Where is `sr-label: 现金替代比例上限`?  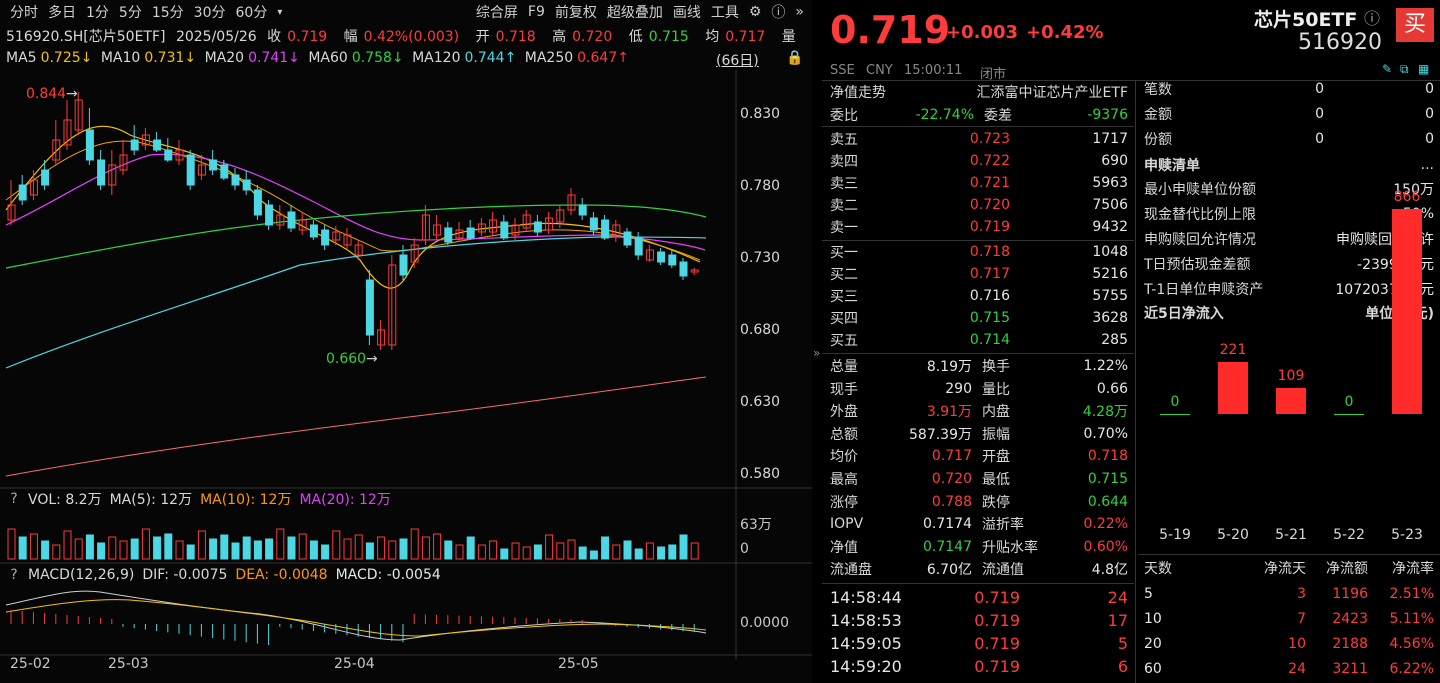 sr-label: 现金替代比例上限 is located at coordinates (1200, 215).